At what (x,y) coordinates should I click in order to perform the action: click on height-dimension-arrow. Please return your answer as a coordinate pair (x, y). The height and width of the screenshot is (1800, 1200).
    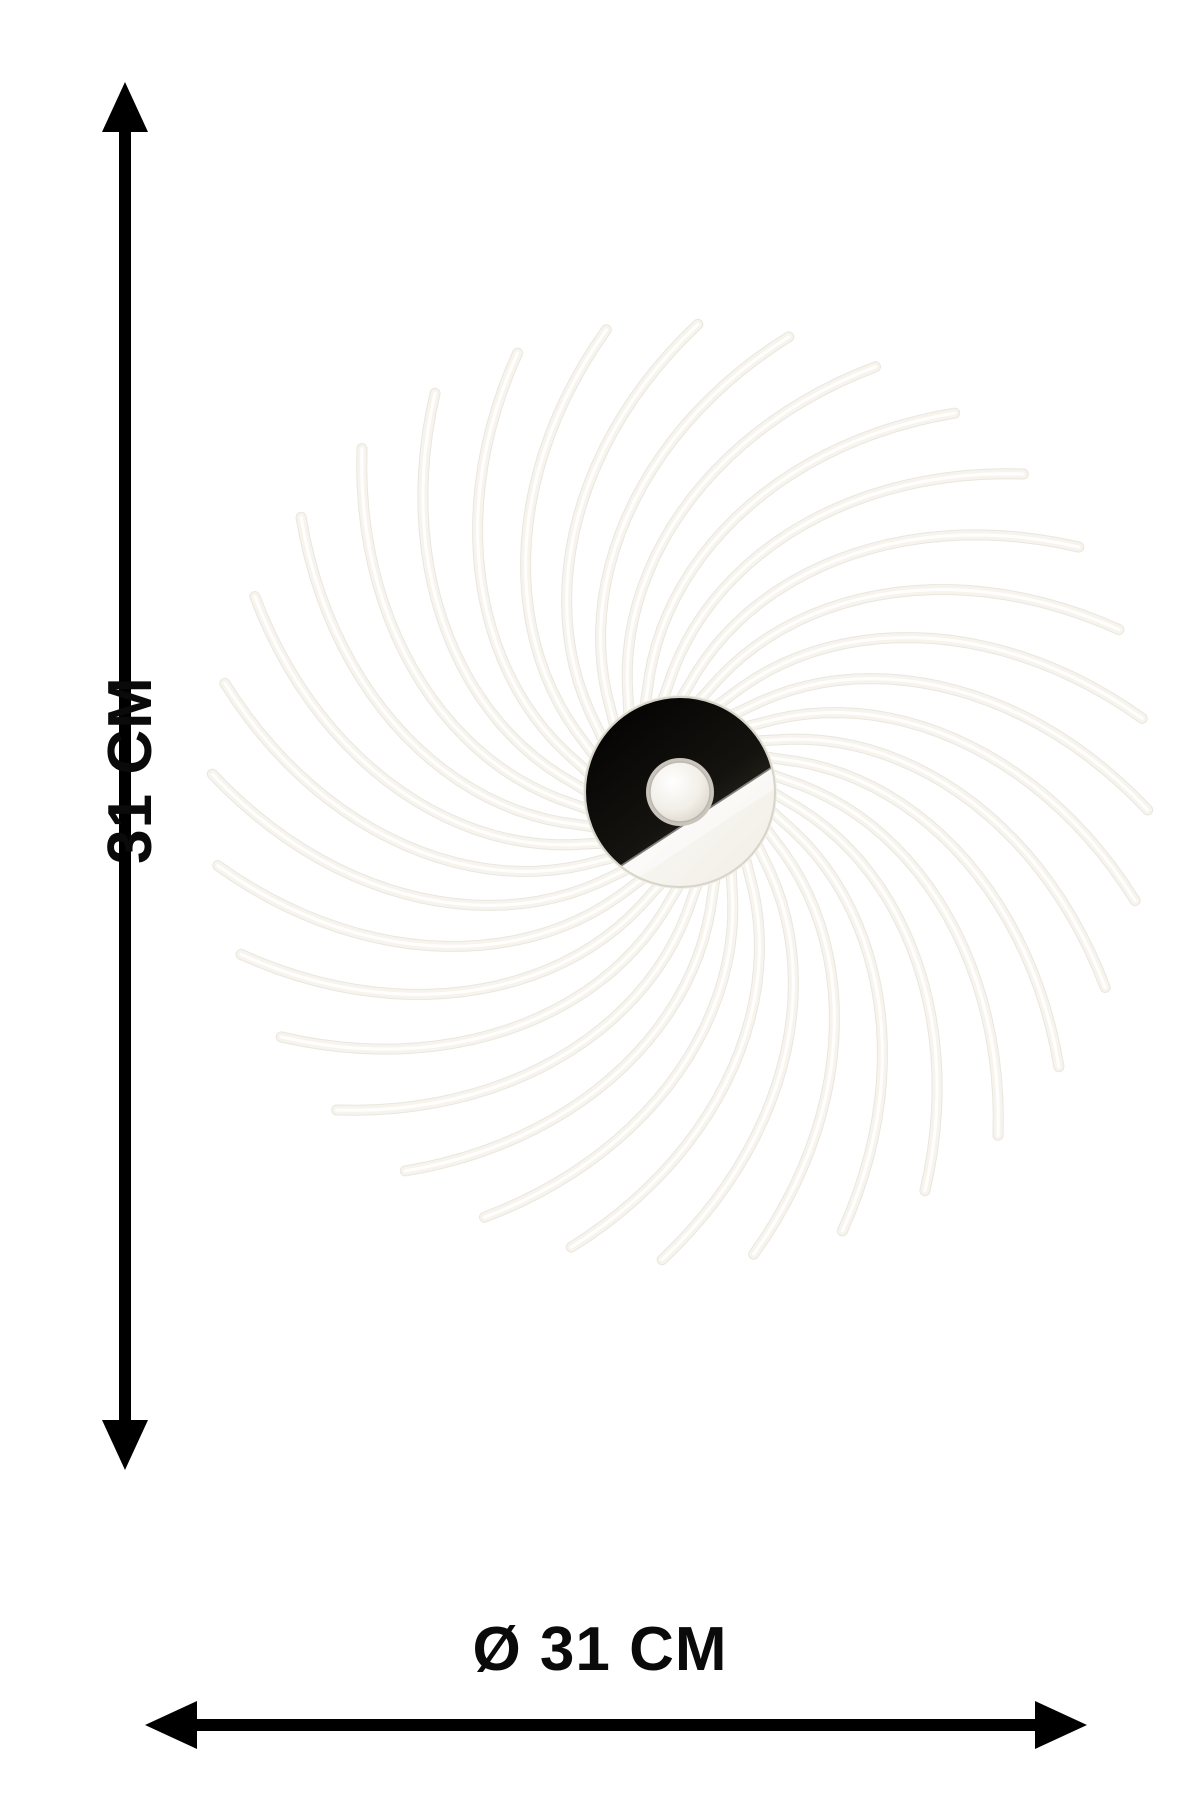
    Looking at the image, I should click on (125, 776).